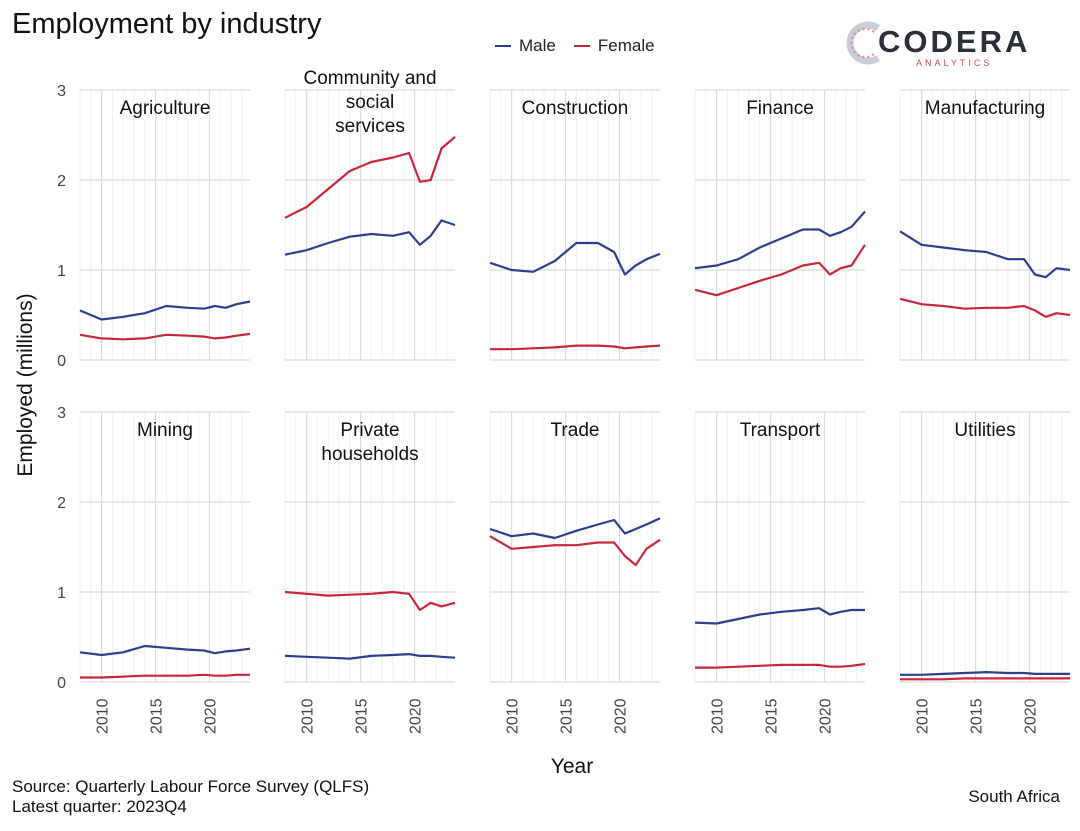 This screenshot has height=831, width=1080. What do you see at coordinates (369, 454) in the screenshot?
I see `panel-title-line: households` at bounding box center [369, 454].